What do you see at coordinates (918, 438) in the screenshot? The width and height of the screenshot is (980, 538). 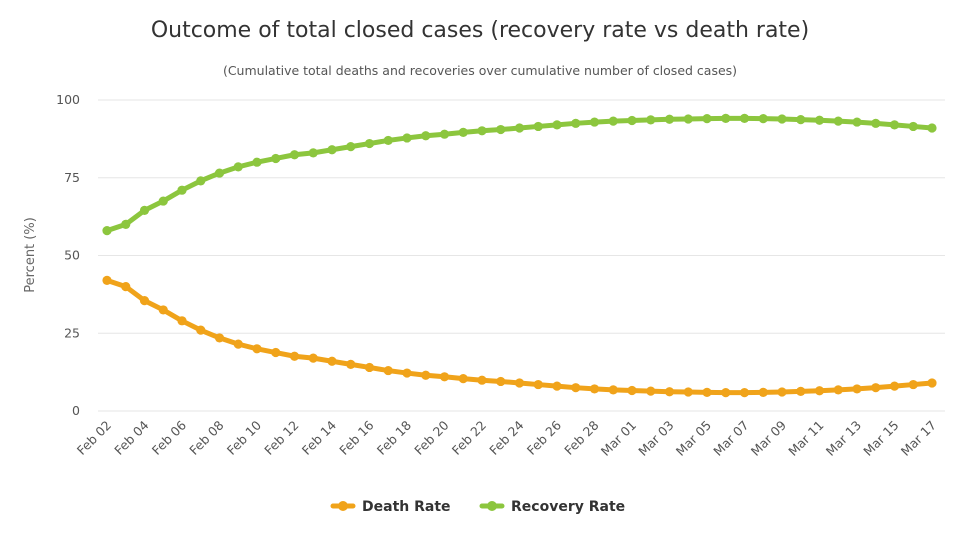 I see `x-tick-label: Mar 17` at bounding box center [918, 438].